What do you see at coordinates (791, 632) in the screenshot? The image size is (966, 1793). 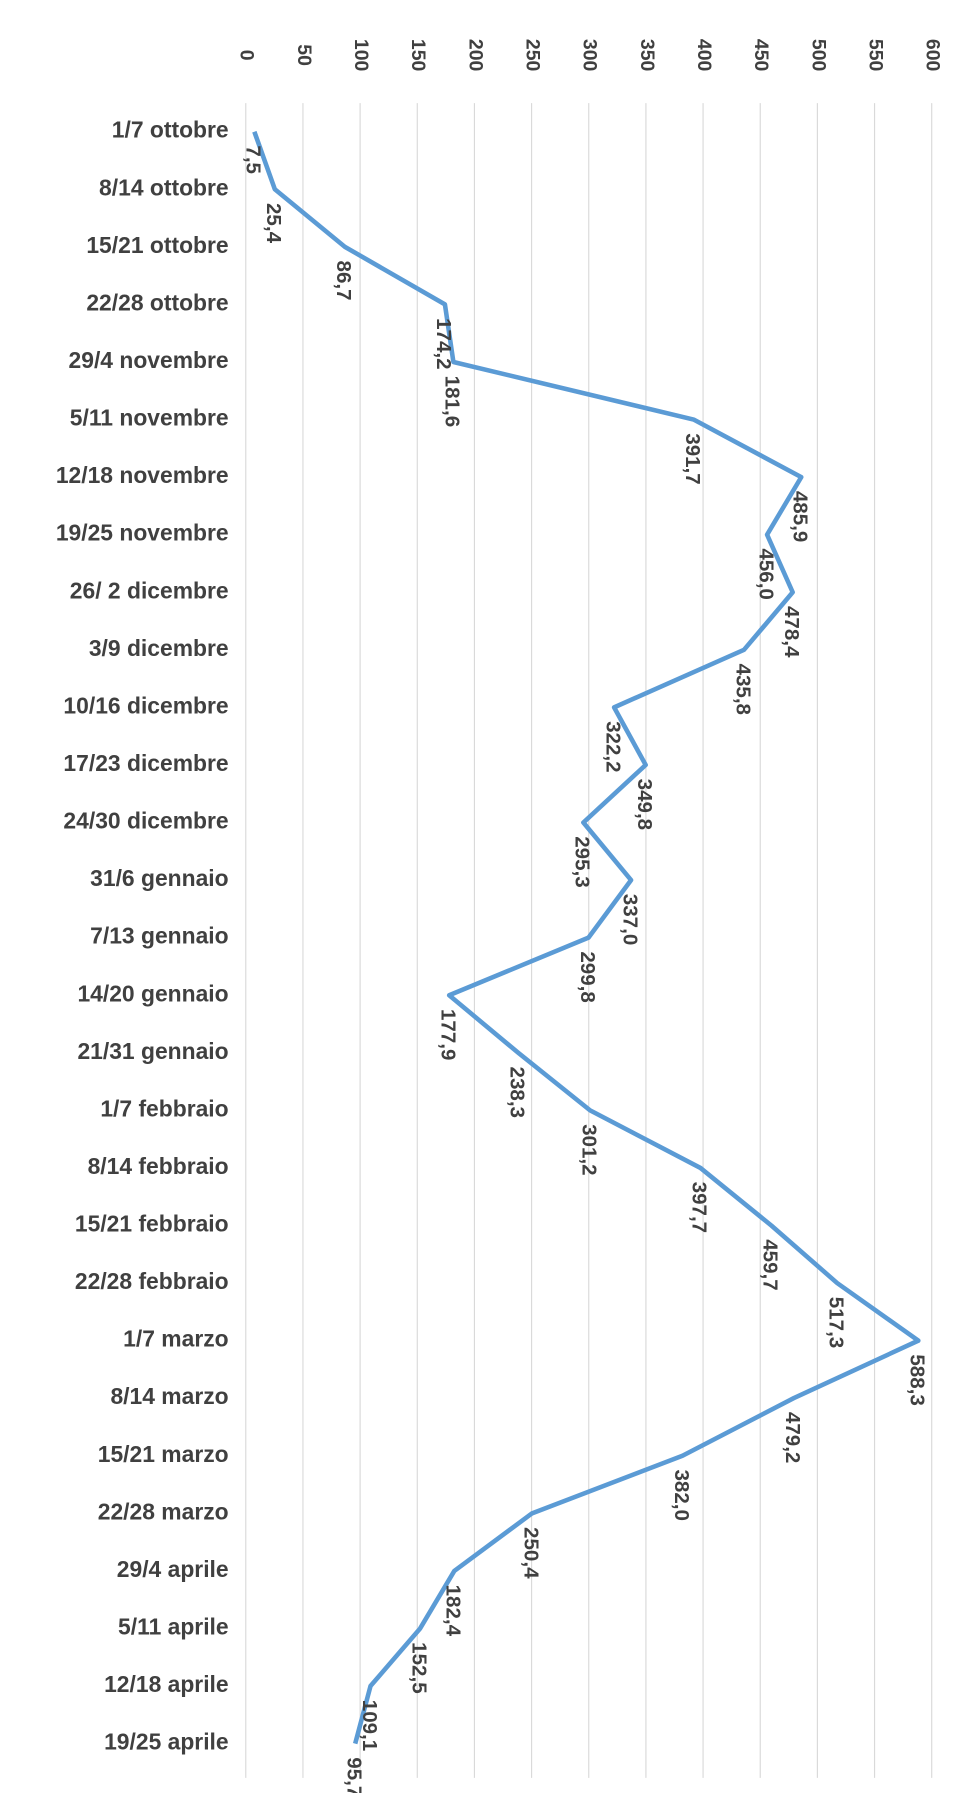 I see `data-label: 478,4` at bounding box center [791, 632].